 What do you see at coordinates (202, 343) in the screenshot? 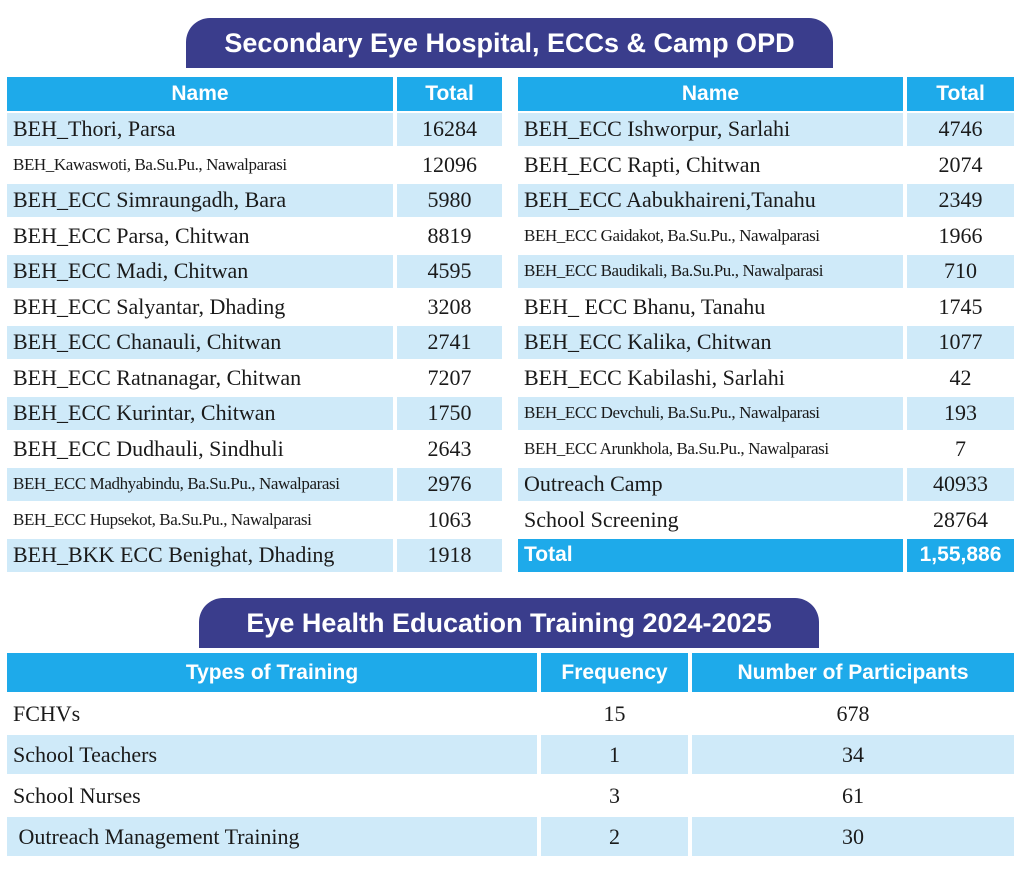
I see `facility-name: BEH_ECC Chanauli, Chitwan` at bounding box center [202, 343].